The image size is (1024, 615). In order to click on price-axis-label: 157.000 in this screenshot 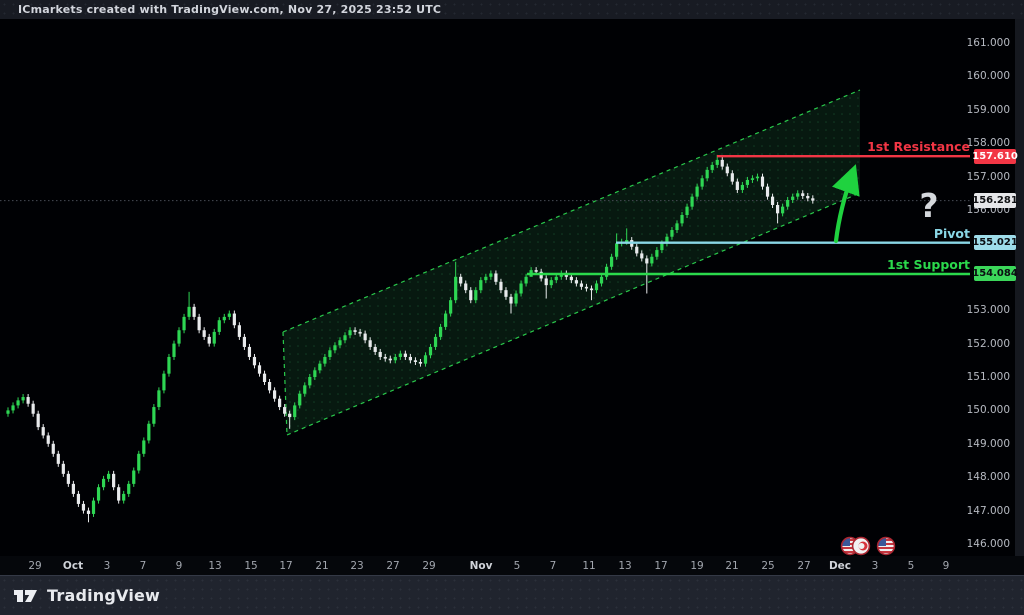, I will do `click(988, 176)`.